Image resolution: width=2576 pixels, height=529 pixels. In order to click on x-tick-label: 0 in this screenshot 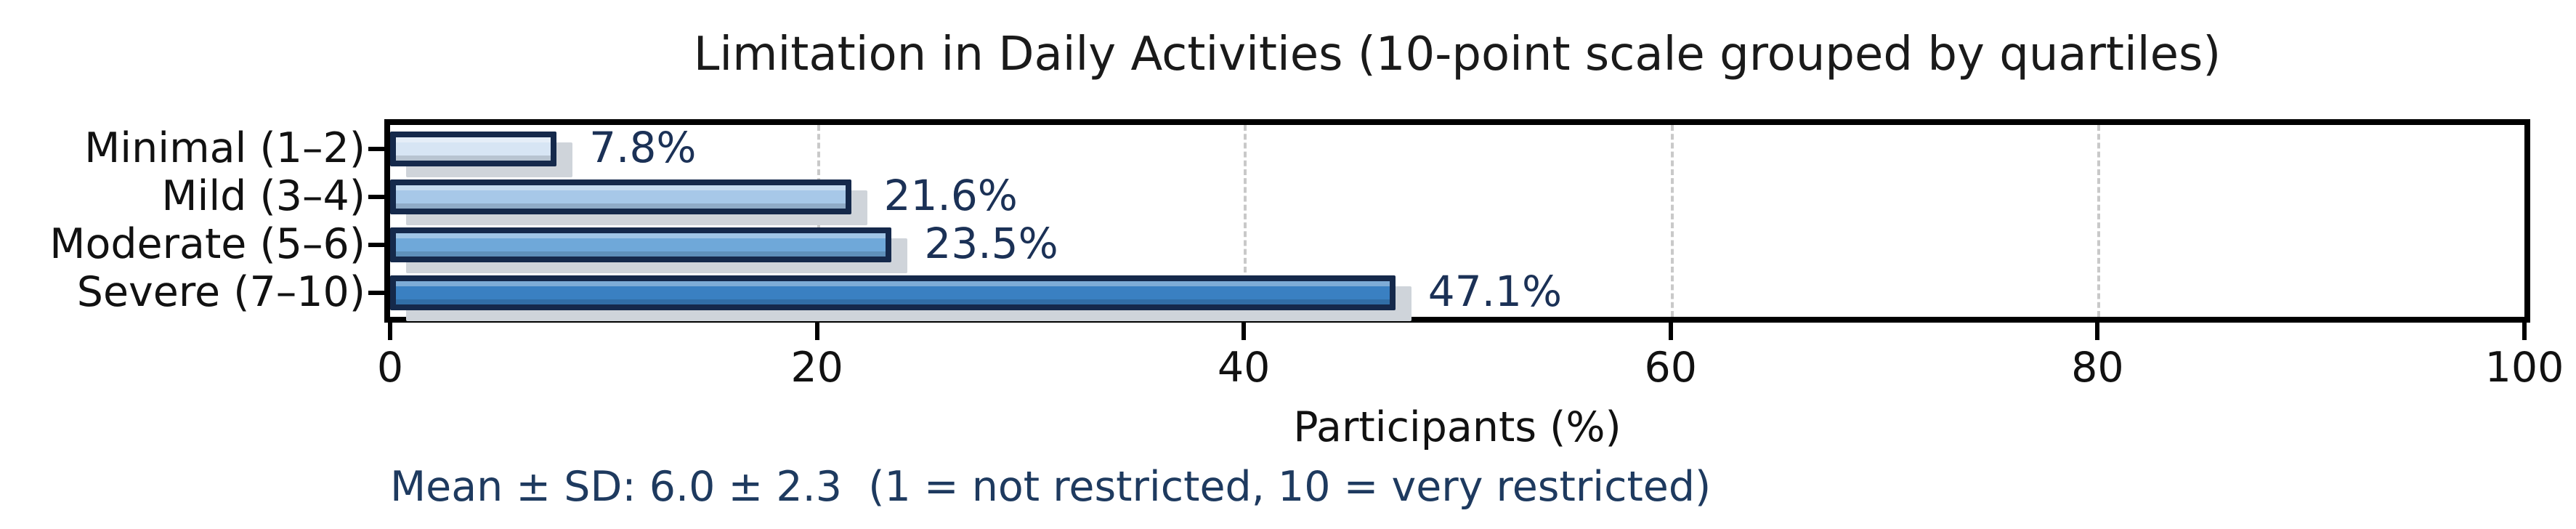, I will do `click(390, 368)`.